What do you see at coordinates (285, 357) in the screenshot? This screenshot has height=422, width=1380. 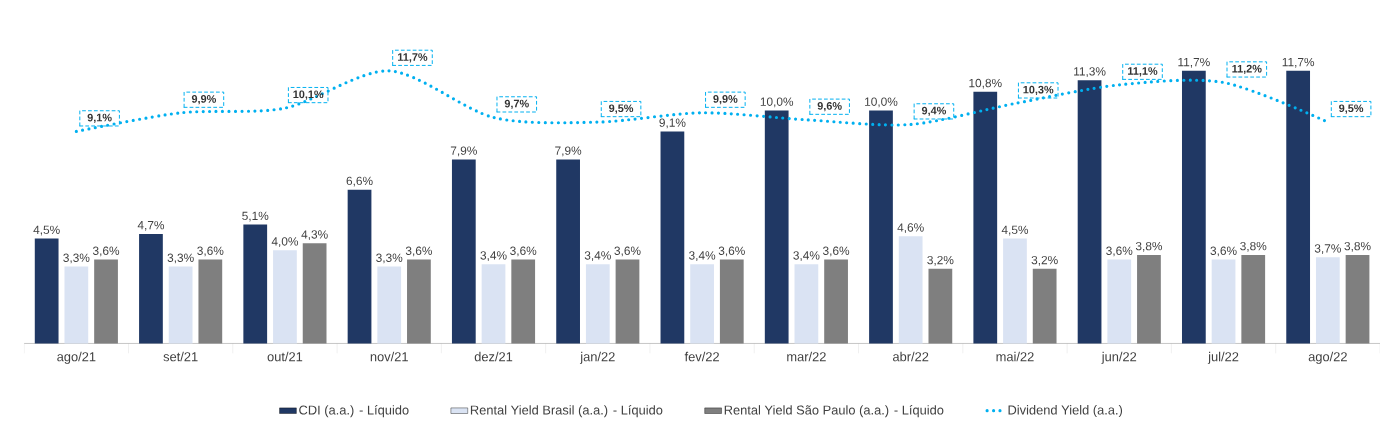 I see `x-tick-label: out/21` at bounding box center [285, 357].